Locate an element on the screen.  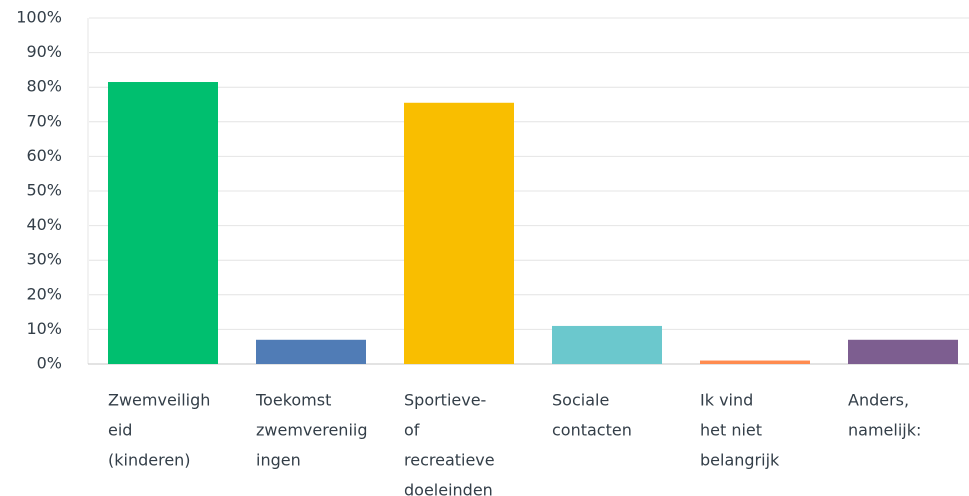
x-tick-label: Ik vind is located at coordinates (726, 400).